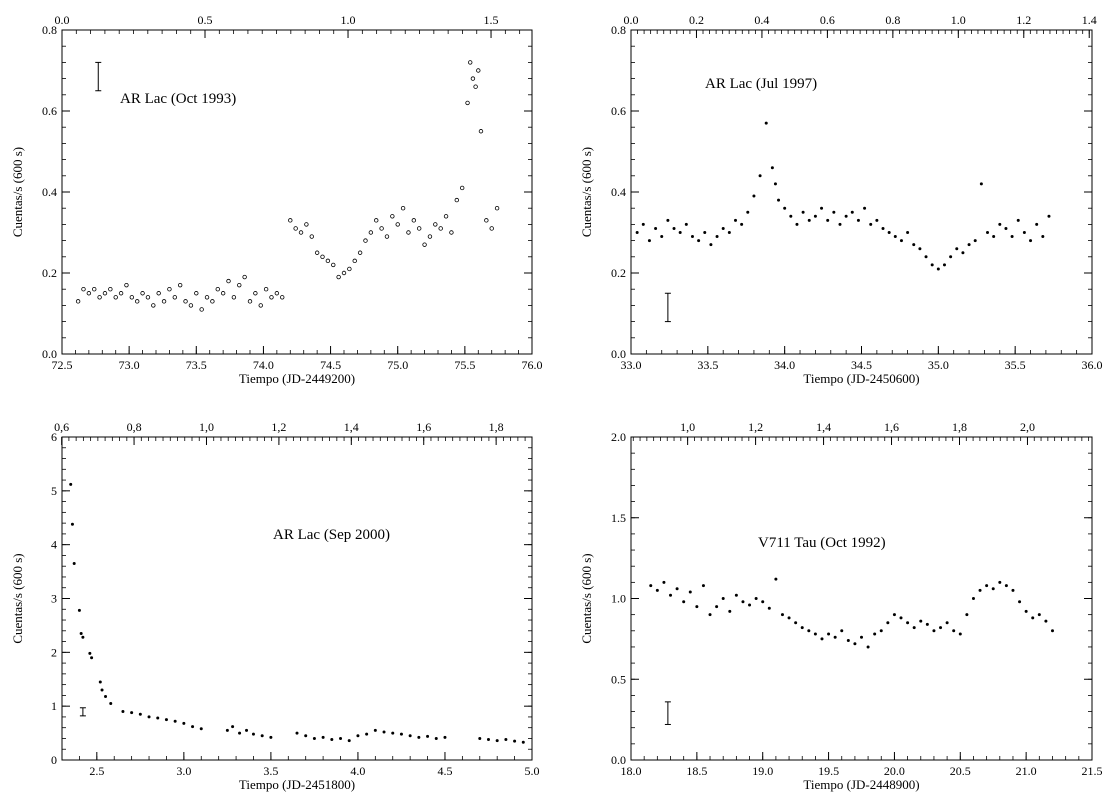  I want to click on top-tick-label: 0.6, so click(827, 20).